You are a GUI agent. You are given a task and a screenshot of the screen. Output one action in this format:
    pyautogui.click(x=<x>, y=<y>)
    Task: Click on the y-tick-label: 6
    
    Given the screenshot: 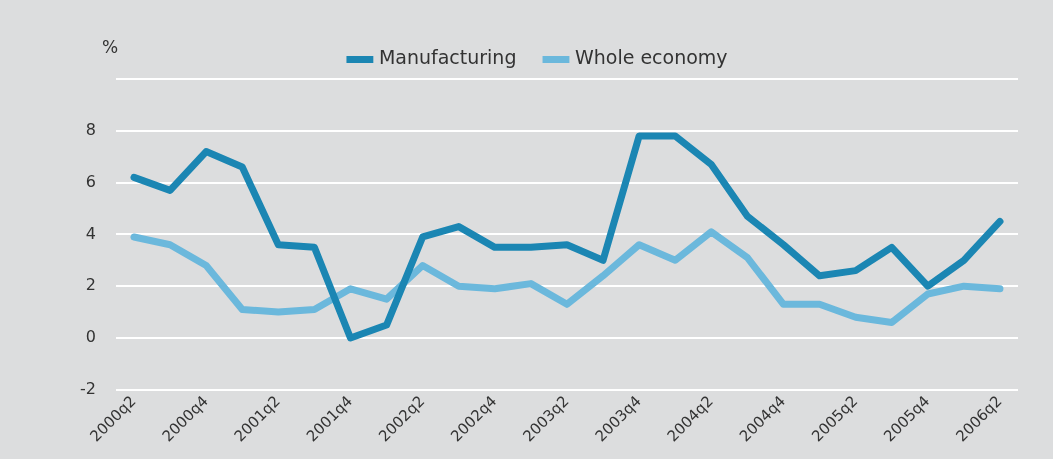 What is the action you would take?
    pyautogui.click(x=90, y=181)
    